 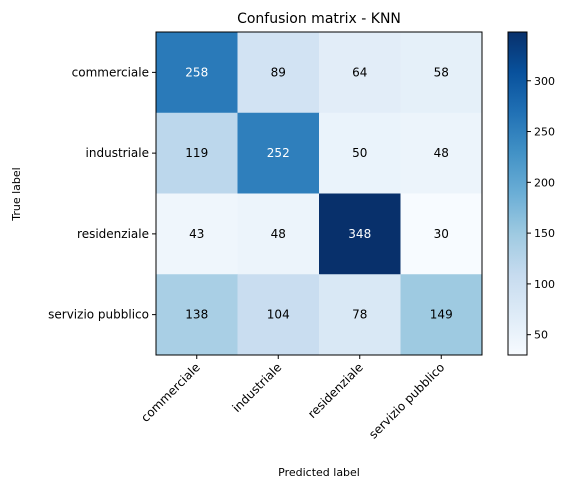 I want to click on cell-value-label: 89, so click(x=278, y=72).